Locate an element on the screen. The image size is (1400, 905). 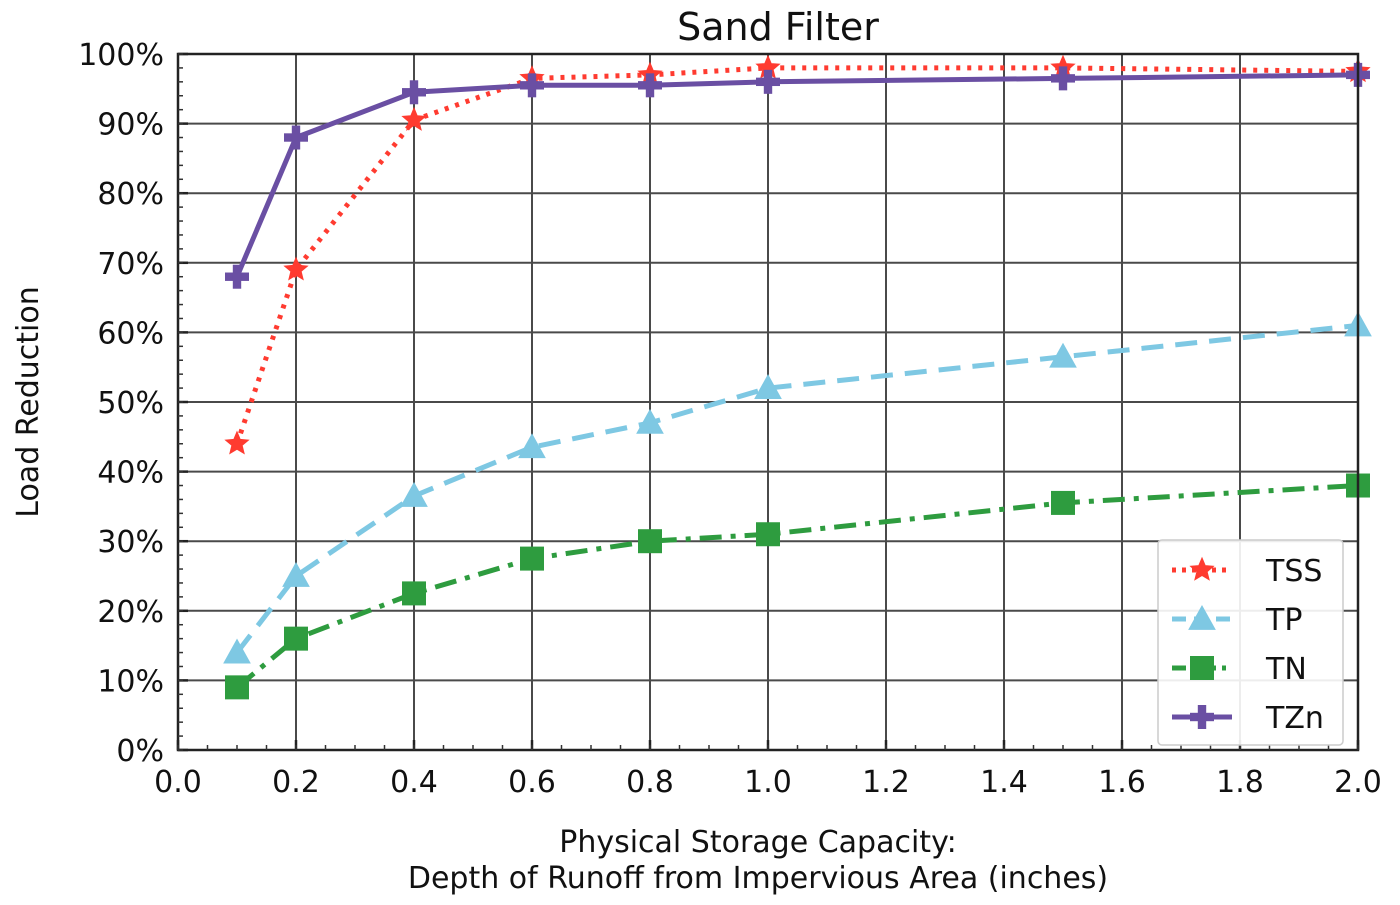
y-tick-label: 10% is located at coordinates (130, 681).